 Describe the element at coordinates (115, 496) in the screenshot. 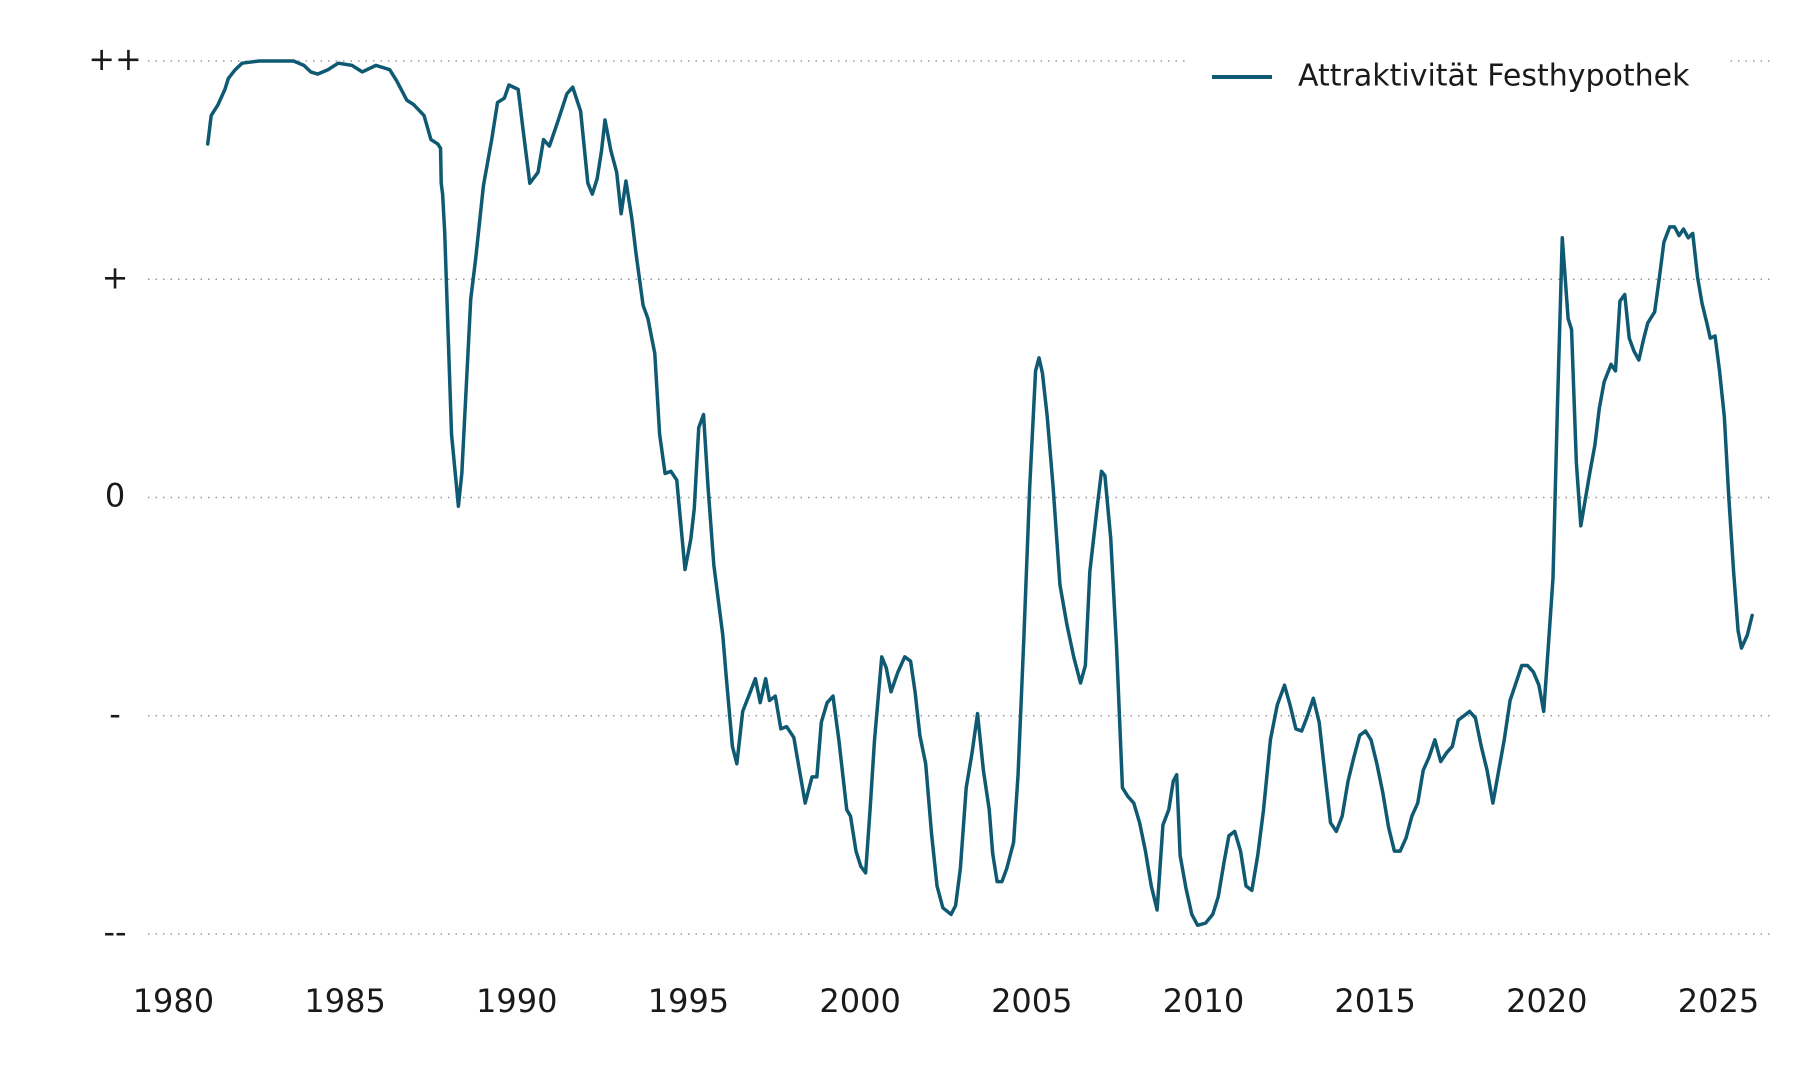

I see `y-tick-label: 0` at that location.